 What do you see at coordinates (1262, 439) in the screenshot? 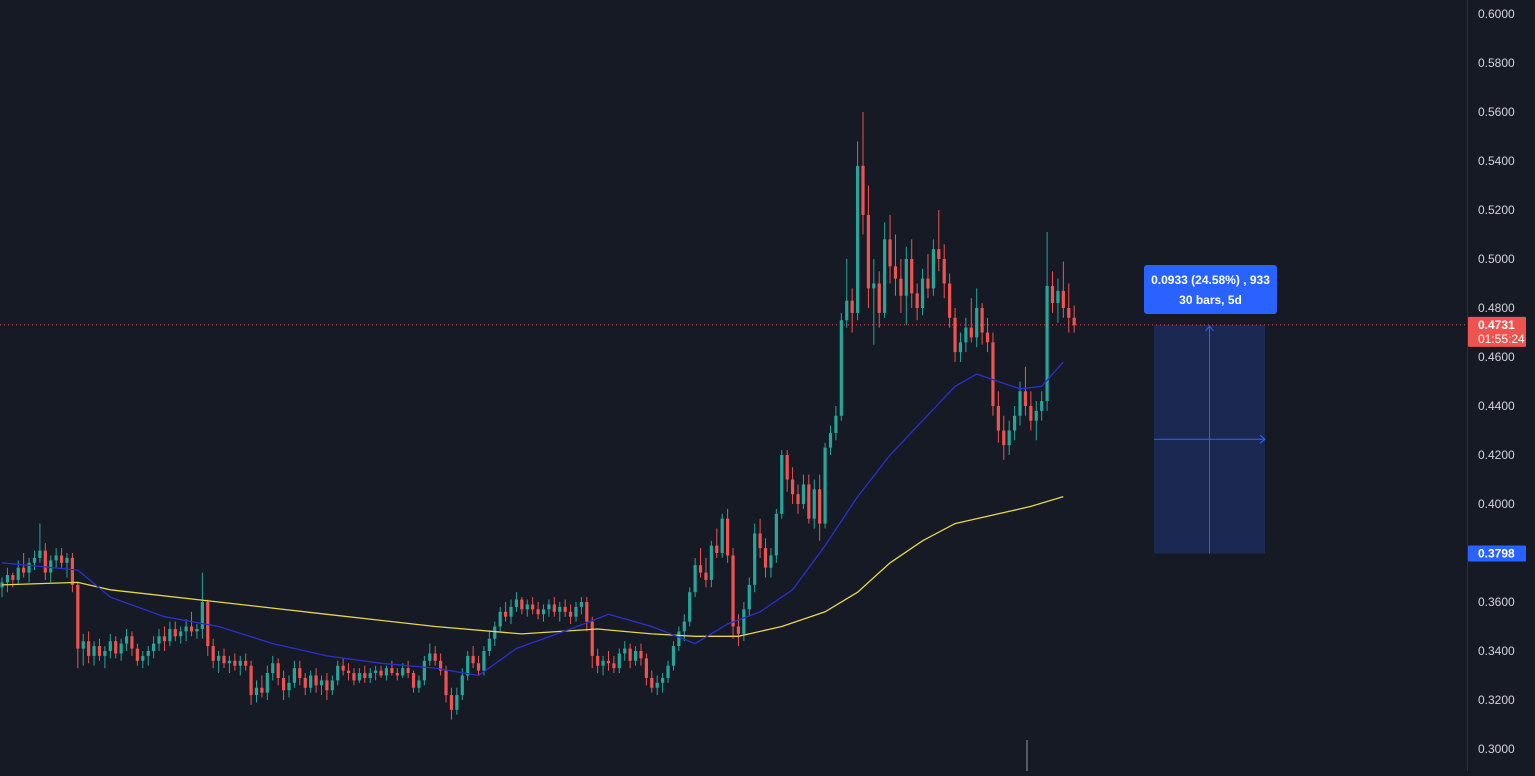
I see `measure-arrow-right` at bounding box center [1262, 439].